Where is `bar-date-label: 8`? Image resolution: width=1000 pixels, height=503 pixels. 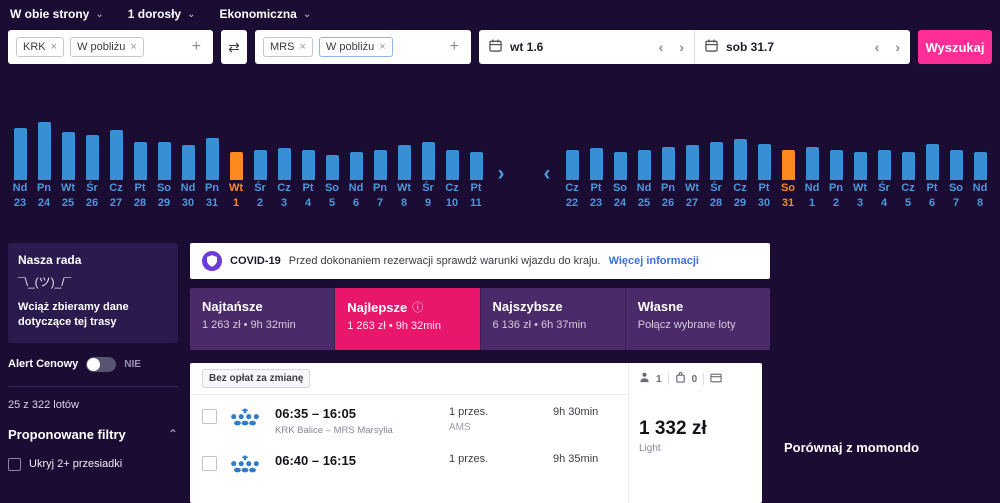
bar-date-label: 8 is located at coordinates (980, 203).